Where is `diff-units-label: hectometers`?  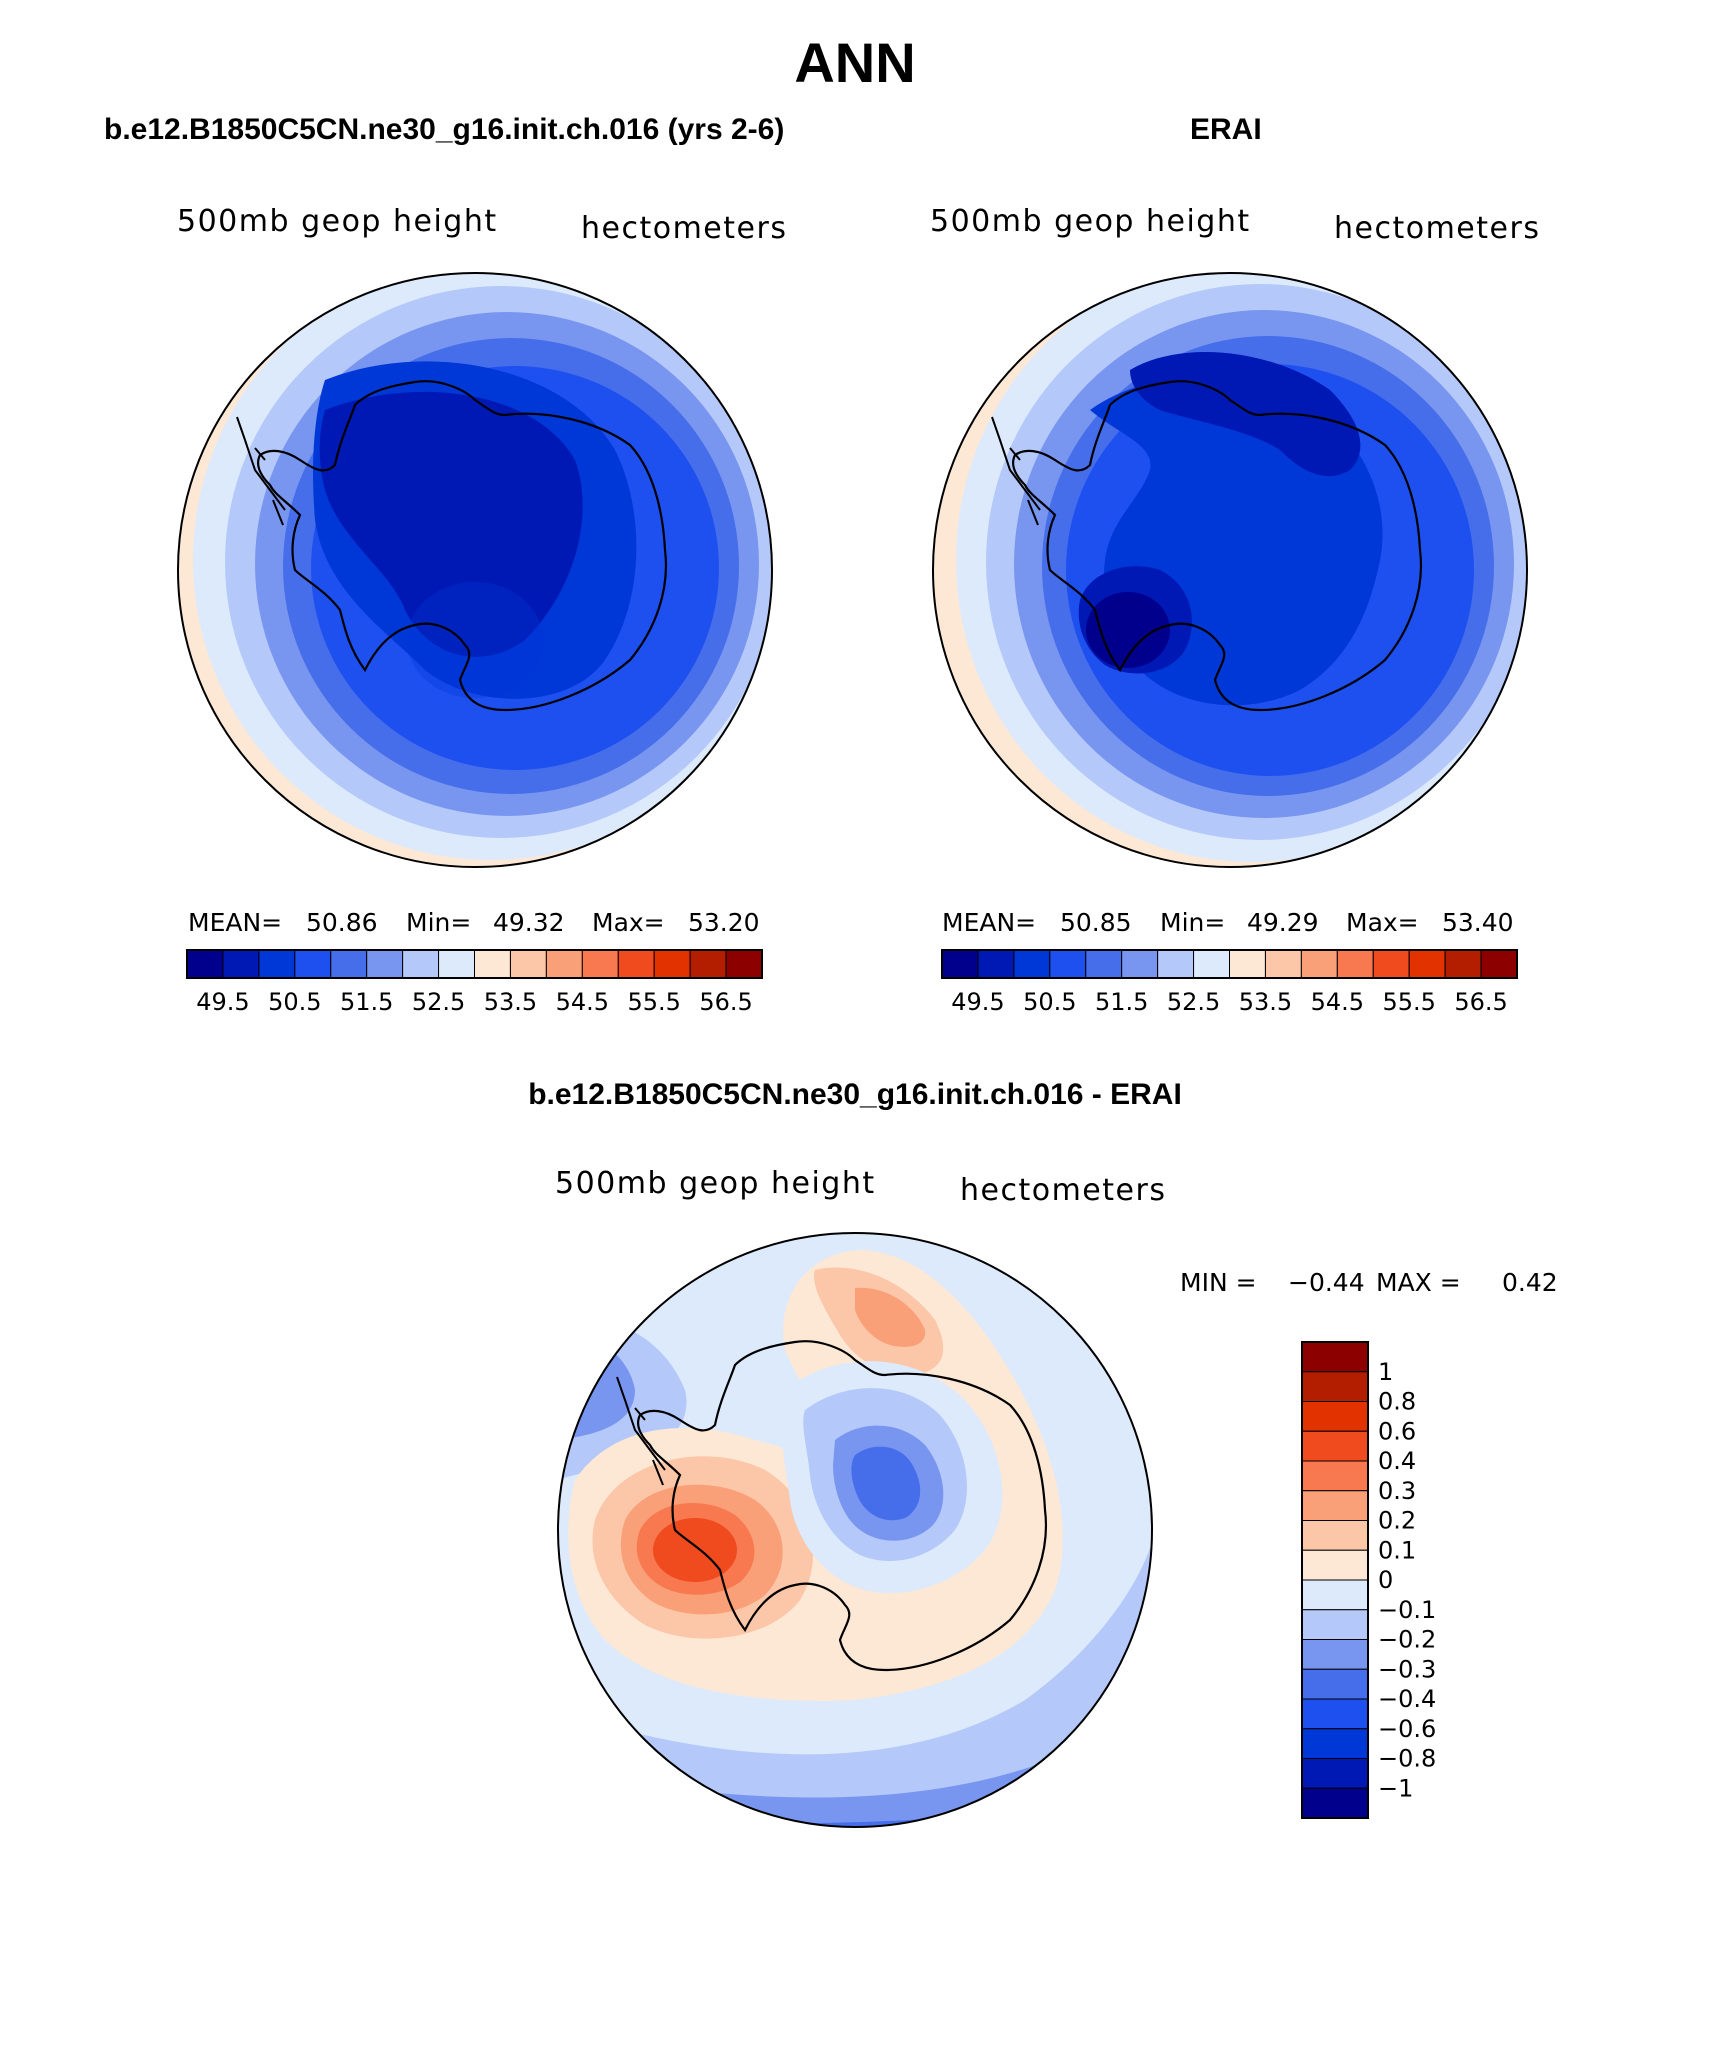
diff-units-label: hectometers is located at coordinates (1063, 1190).